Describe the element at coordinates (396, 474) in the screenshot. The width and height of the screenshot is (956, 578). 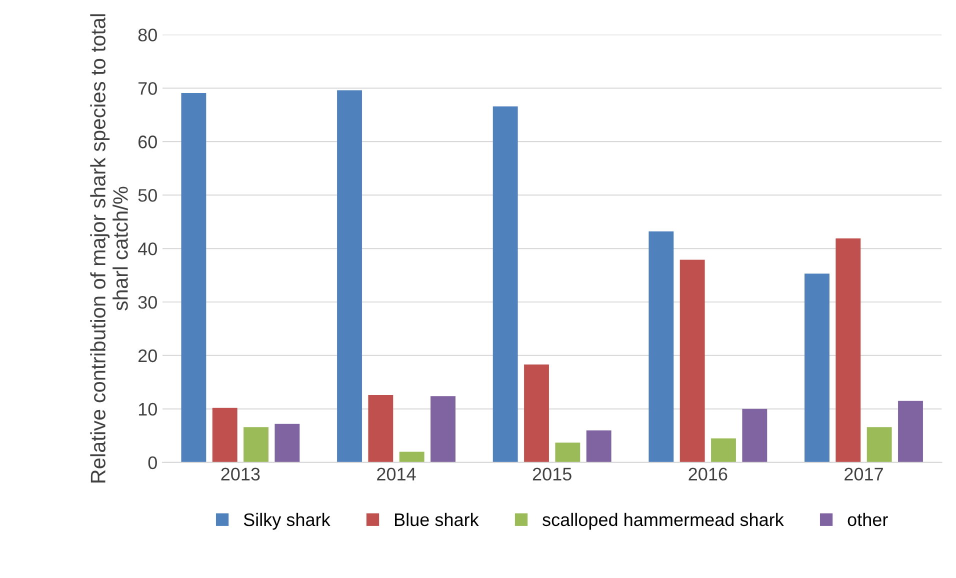
I see `x-tick-label: 2014` at that location.